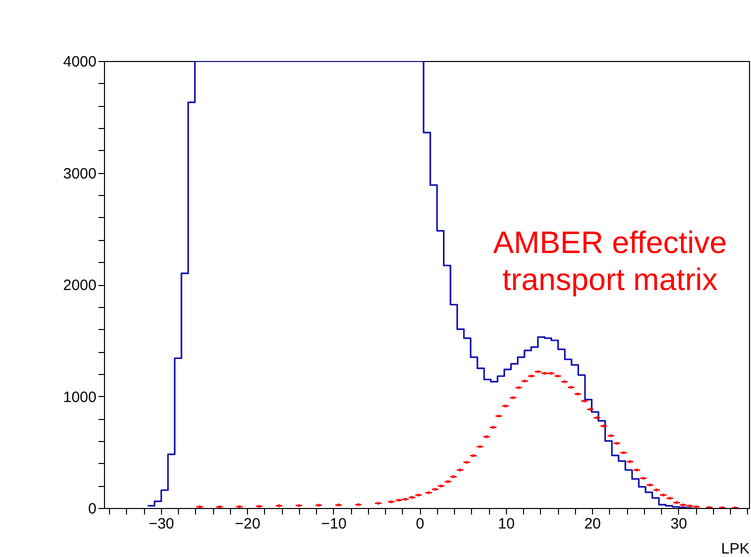  What do you see at coordinates (679, 524) in the screenshot?
I see `x-tick-label: 30` at bounding box center [679, 524].